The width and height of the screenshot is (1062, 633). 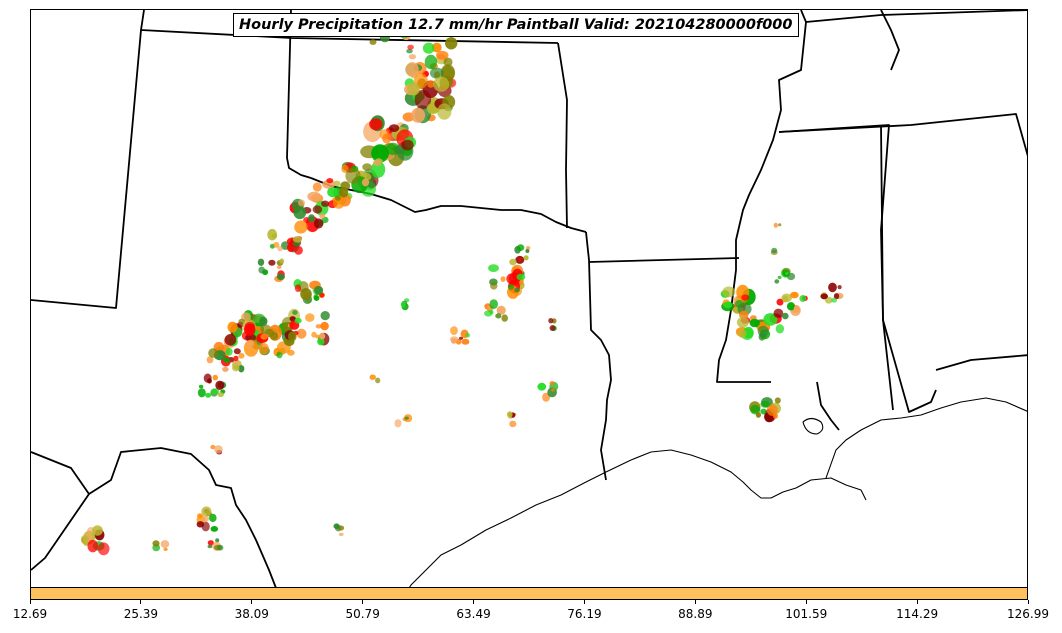 What do you see at coordinates (902, 135) in the screenshot?
I see `boundary-tennessee` at bounding box center [902, 135].